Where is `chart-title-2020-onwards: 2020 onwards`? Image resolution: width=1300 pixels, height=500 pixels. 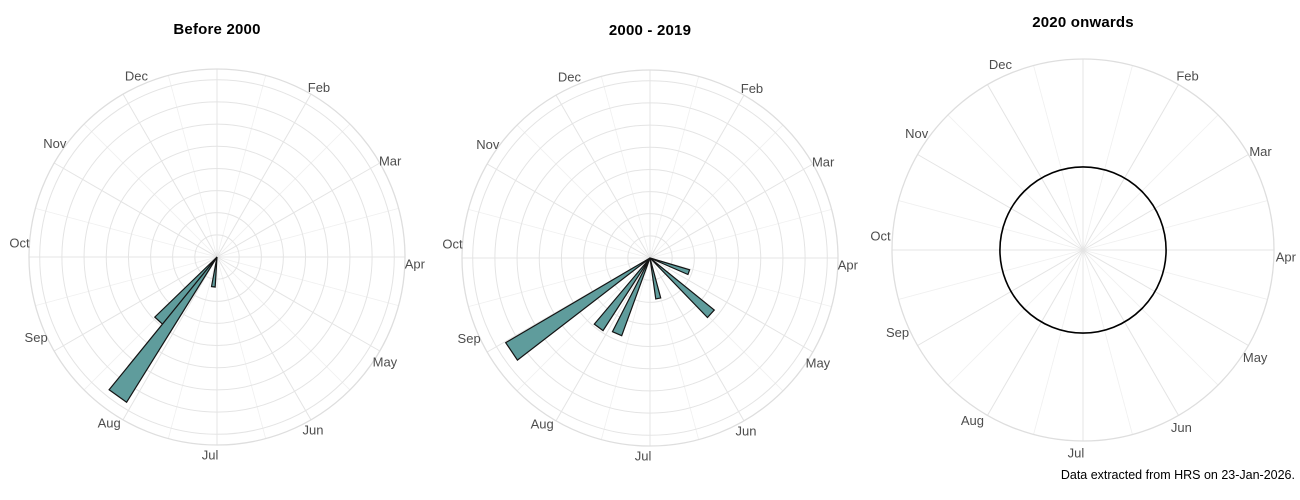
chart-title-2020-onwards: 2020 onwards is located at coordinates (1083, 22).